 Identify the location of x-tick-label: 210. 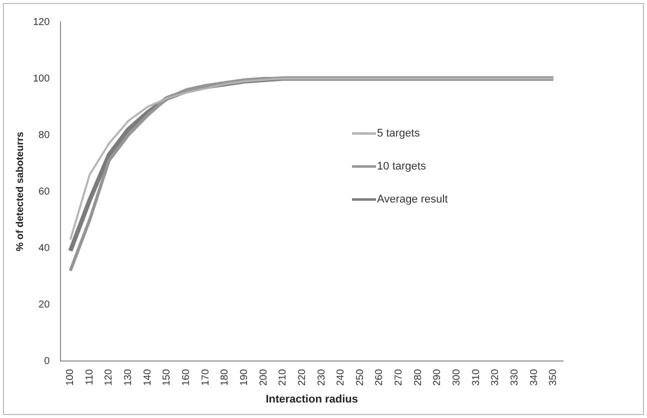
(283, 377).